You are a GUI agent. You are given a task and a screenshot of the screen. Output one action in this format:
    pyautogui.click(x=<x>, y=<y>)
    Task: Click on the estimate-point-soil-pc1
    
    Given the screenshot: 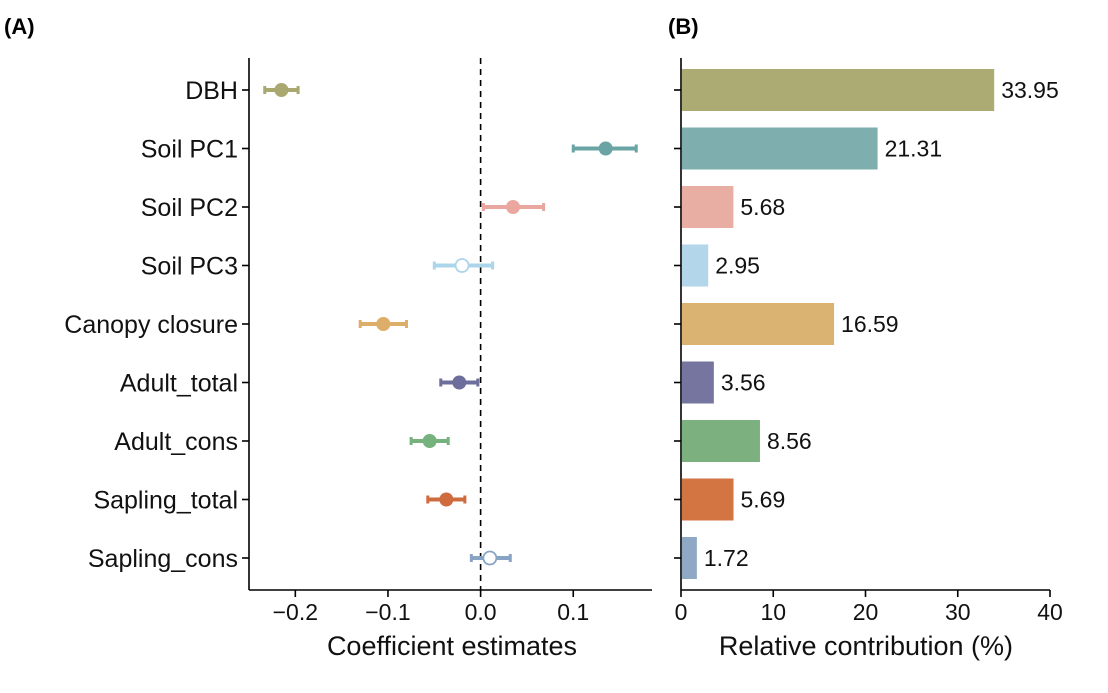 What is the action you would take?
    pyautogui.click(x=605, y=148)
    